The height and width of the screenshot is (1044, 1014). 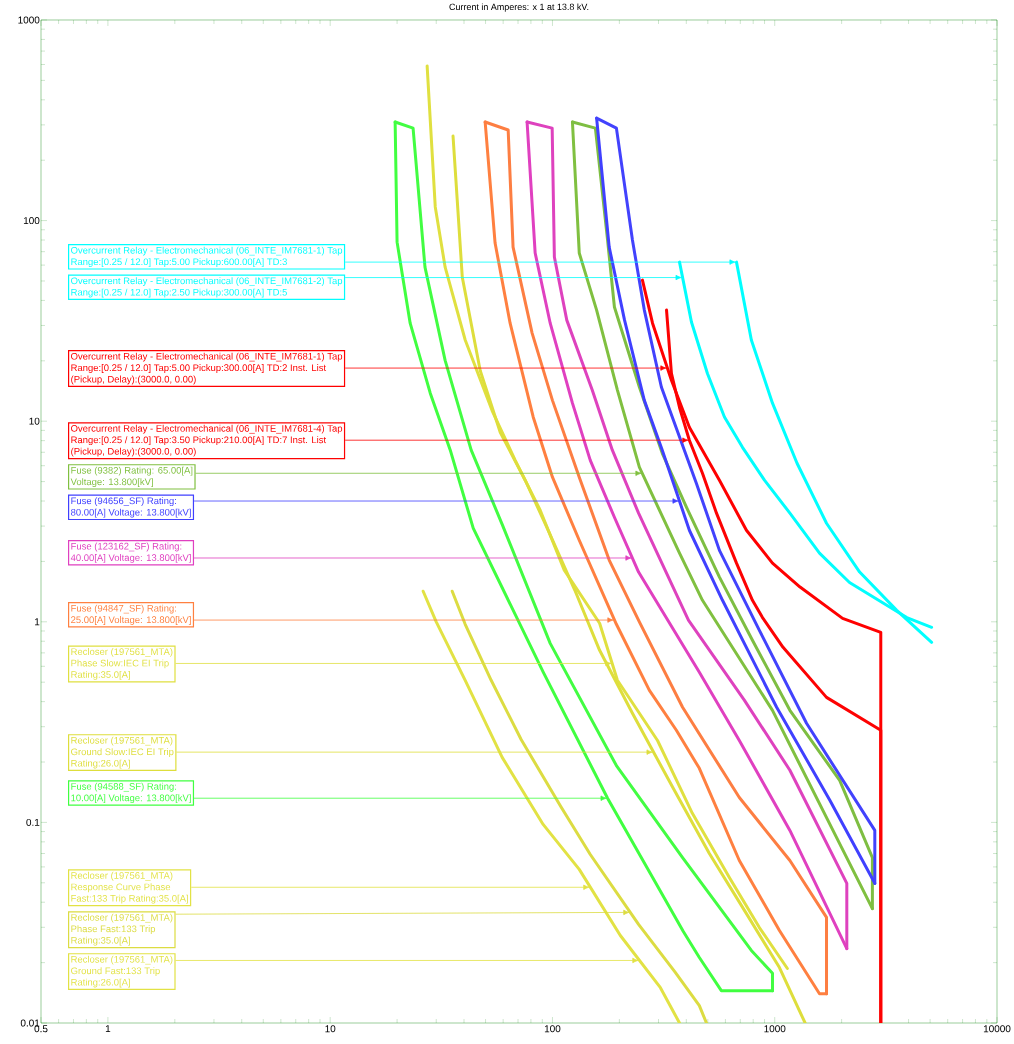 What do you see at coordinates (330, 1029) in the screenshot?
I see `x-tick-label: 10` at bounding box center [330, 1029].